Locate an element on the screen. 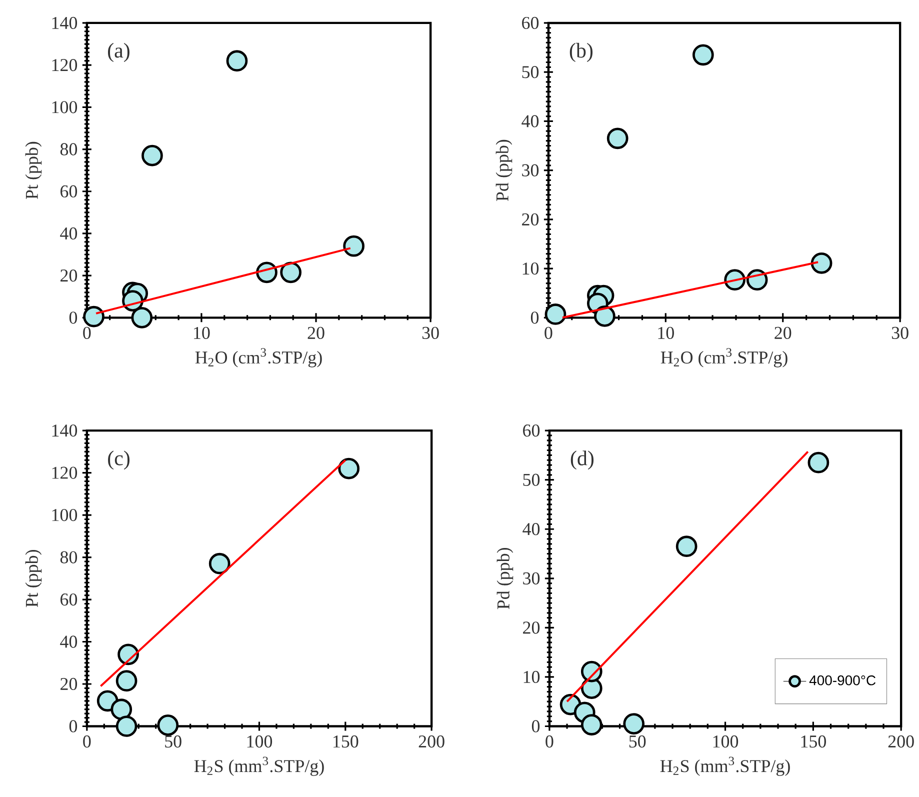 The width and height of the screenshot is (919, 797). legend-label: 400-900°C is located at coordinates (842, 680).